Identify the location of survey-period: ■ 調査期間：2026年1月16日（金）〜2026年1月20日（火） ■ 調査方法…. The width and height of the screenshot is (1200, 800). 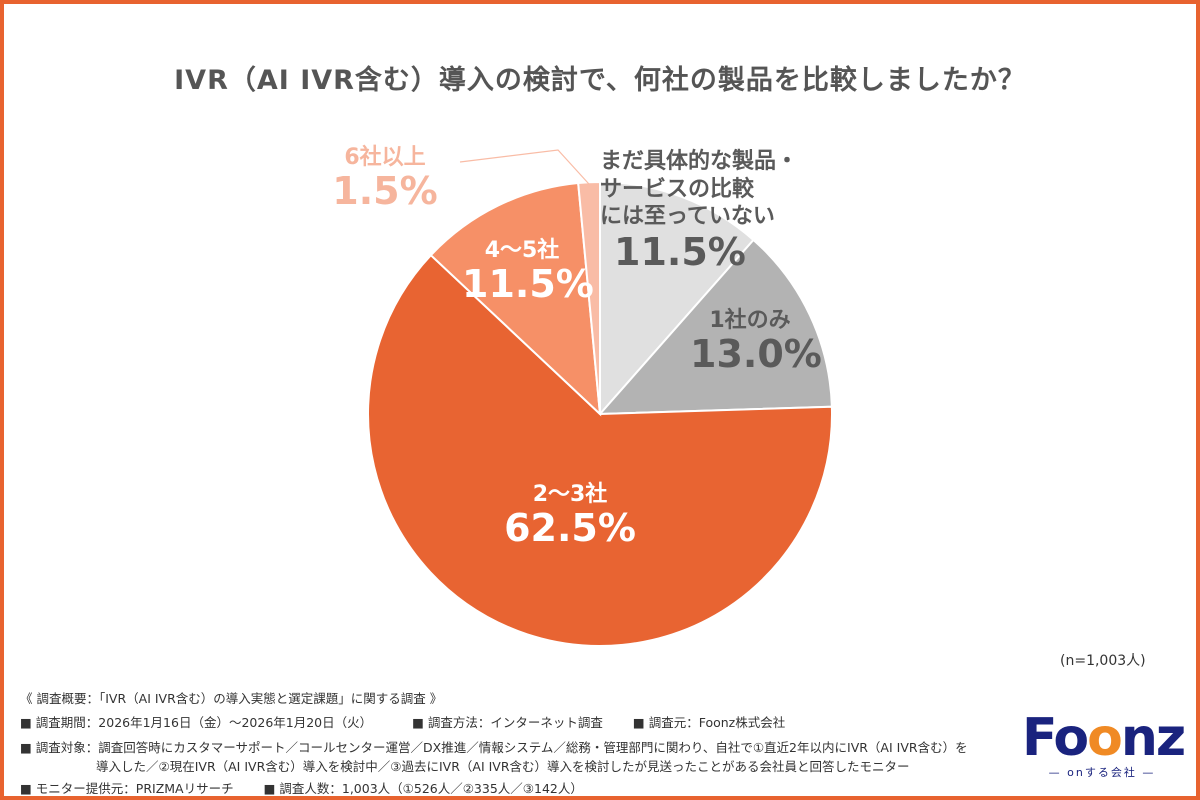
(403, 722).